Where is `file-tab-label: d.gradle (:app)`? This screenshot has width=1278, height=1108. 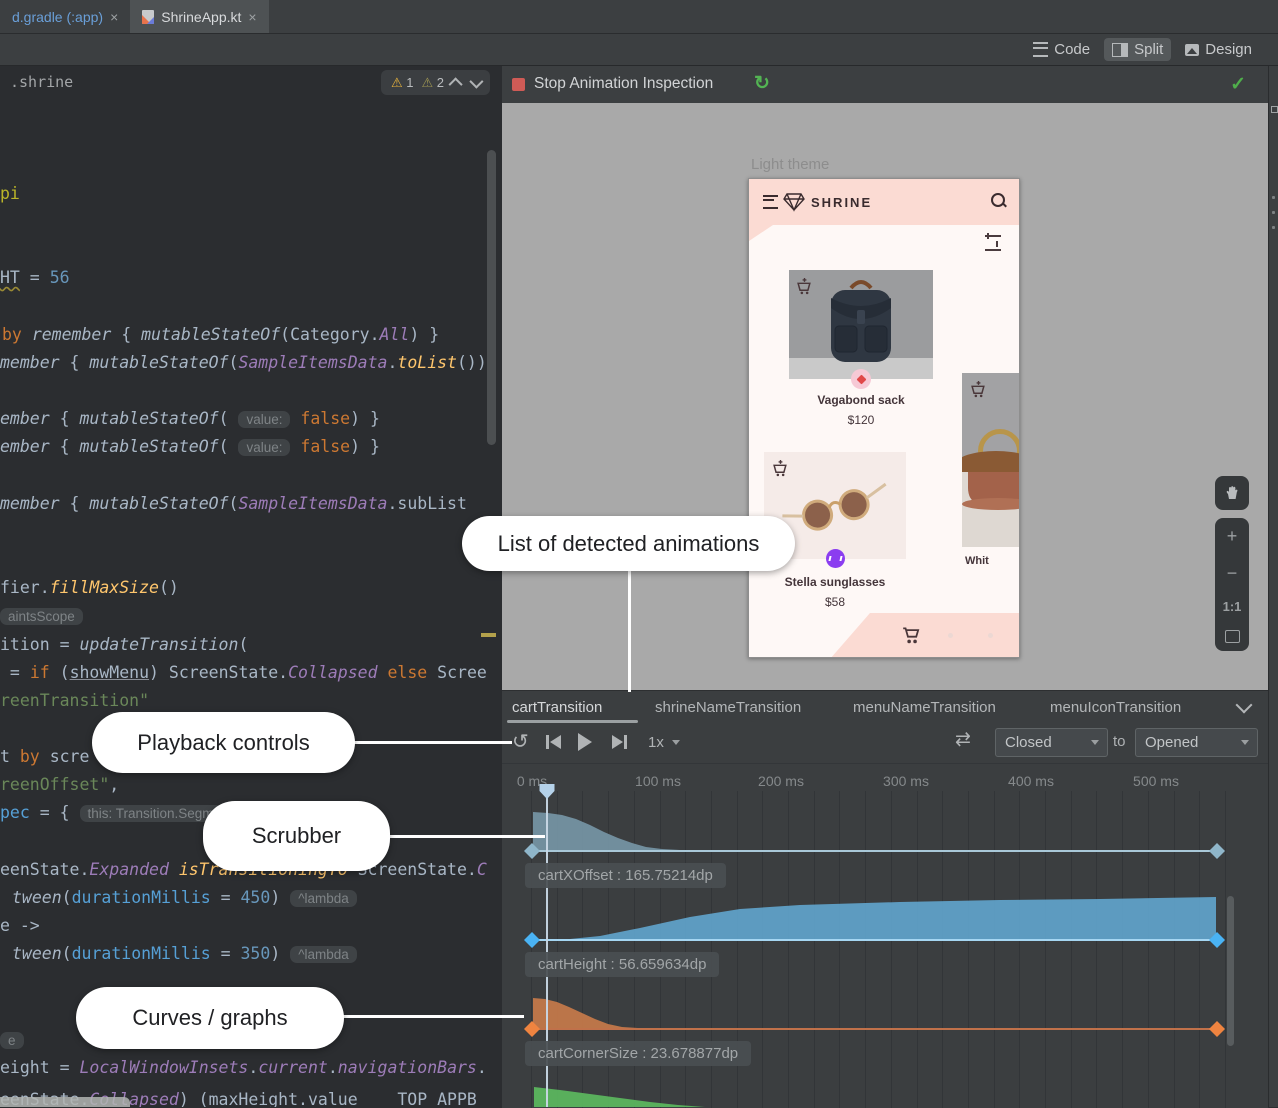
file-tab-label: d.gradle (:app) is located at coordinates (58, 16).